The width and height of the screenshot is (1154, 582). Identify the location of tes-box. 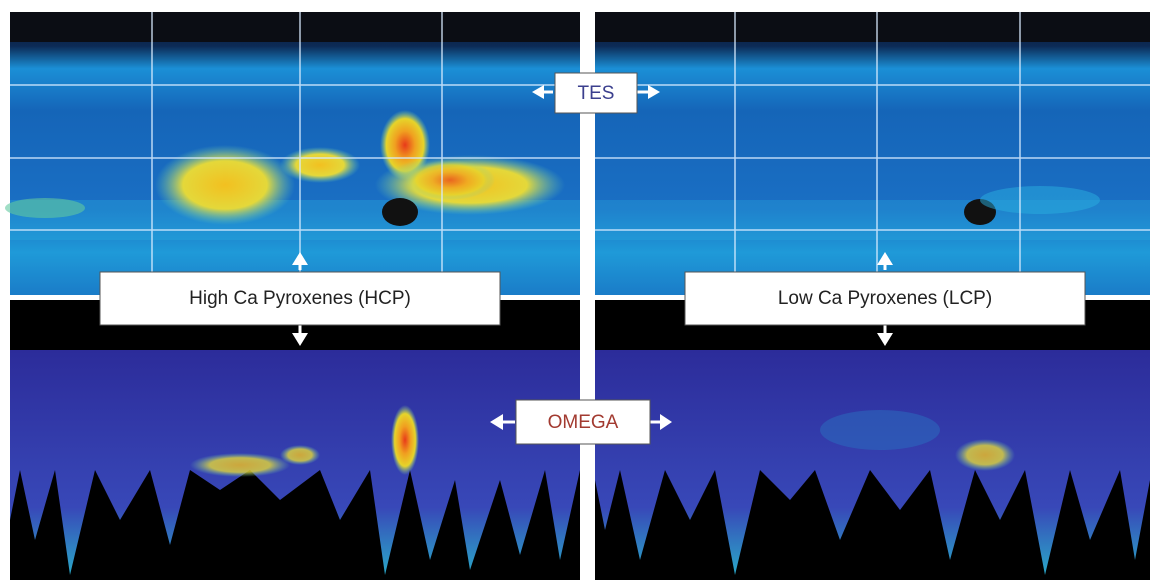
(596, 93).